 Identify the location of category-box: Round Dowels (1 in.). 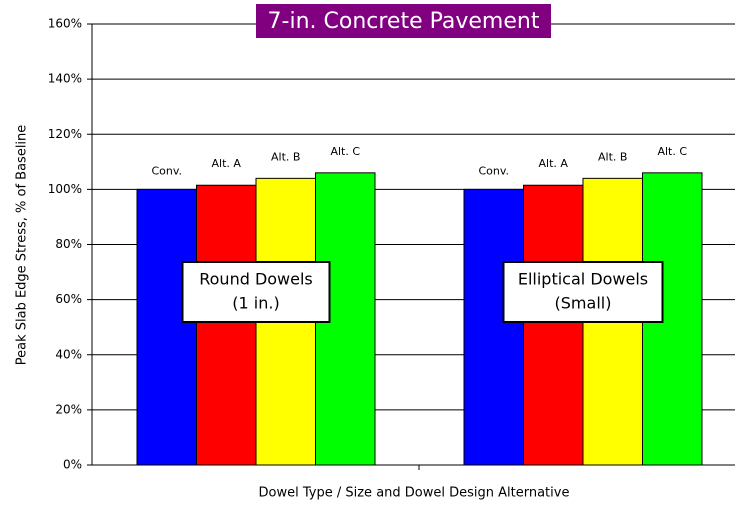
(256, 292).